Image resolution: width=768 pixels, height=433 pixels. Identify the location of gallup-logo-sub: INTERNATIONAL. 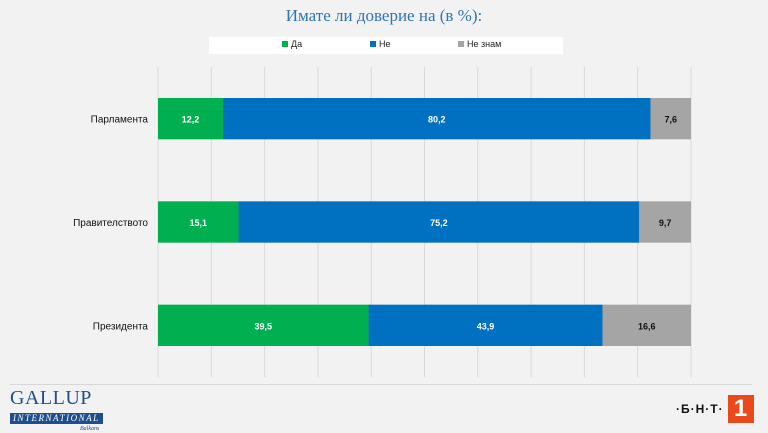
(56, 418).